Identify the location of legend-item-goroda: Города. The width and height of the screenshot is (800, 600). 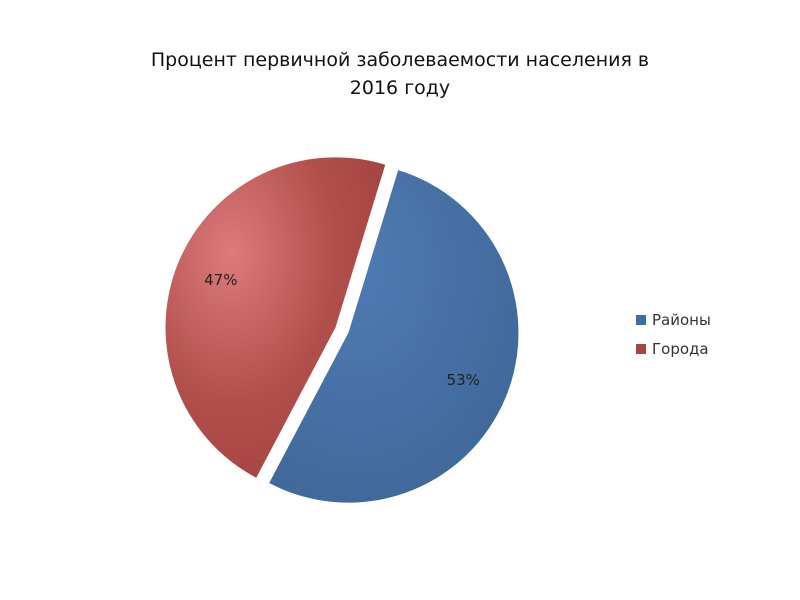
(673, 348).